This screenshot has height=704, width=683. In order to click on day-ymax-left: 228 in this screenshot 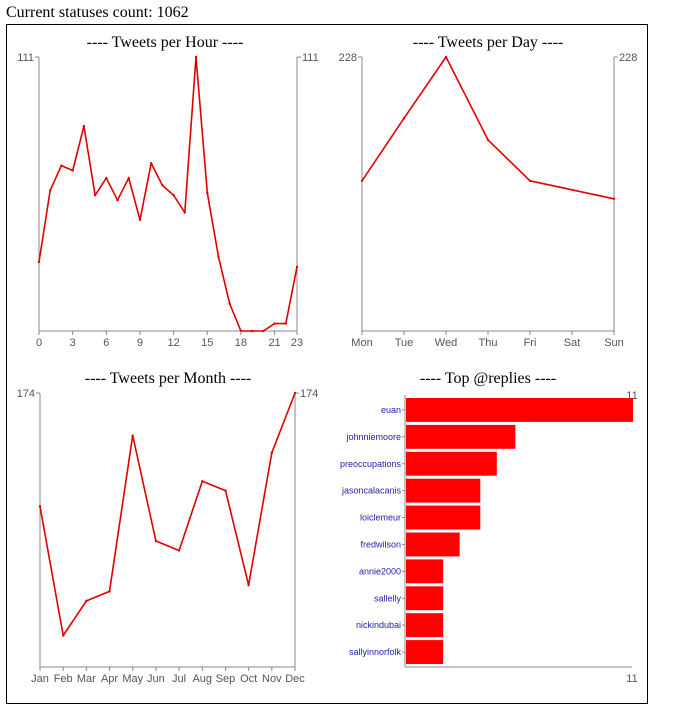, I will do `click(348, 58)`.